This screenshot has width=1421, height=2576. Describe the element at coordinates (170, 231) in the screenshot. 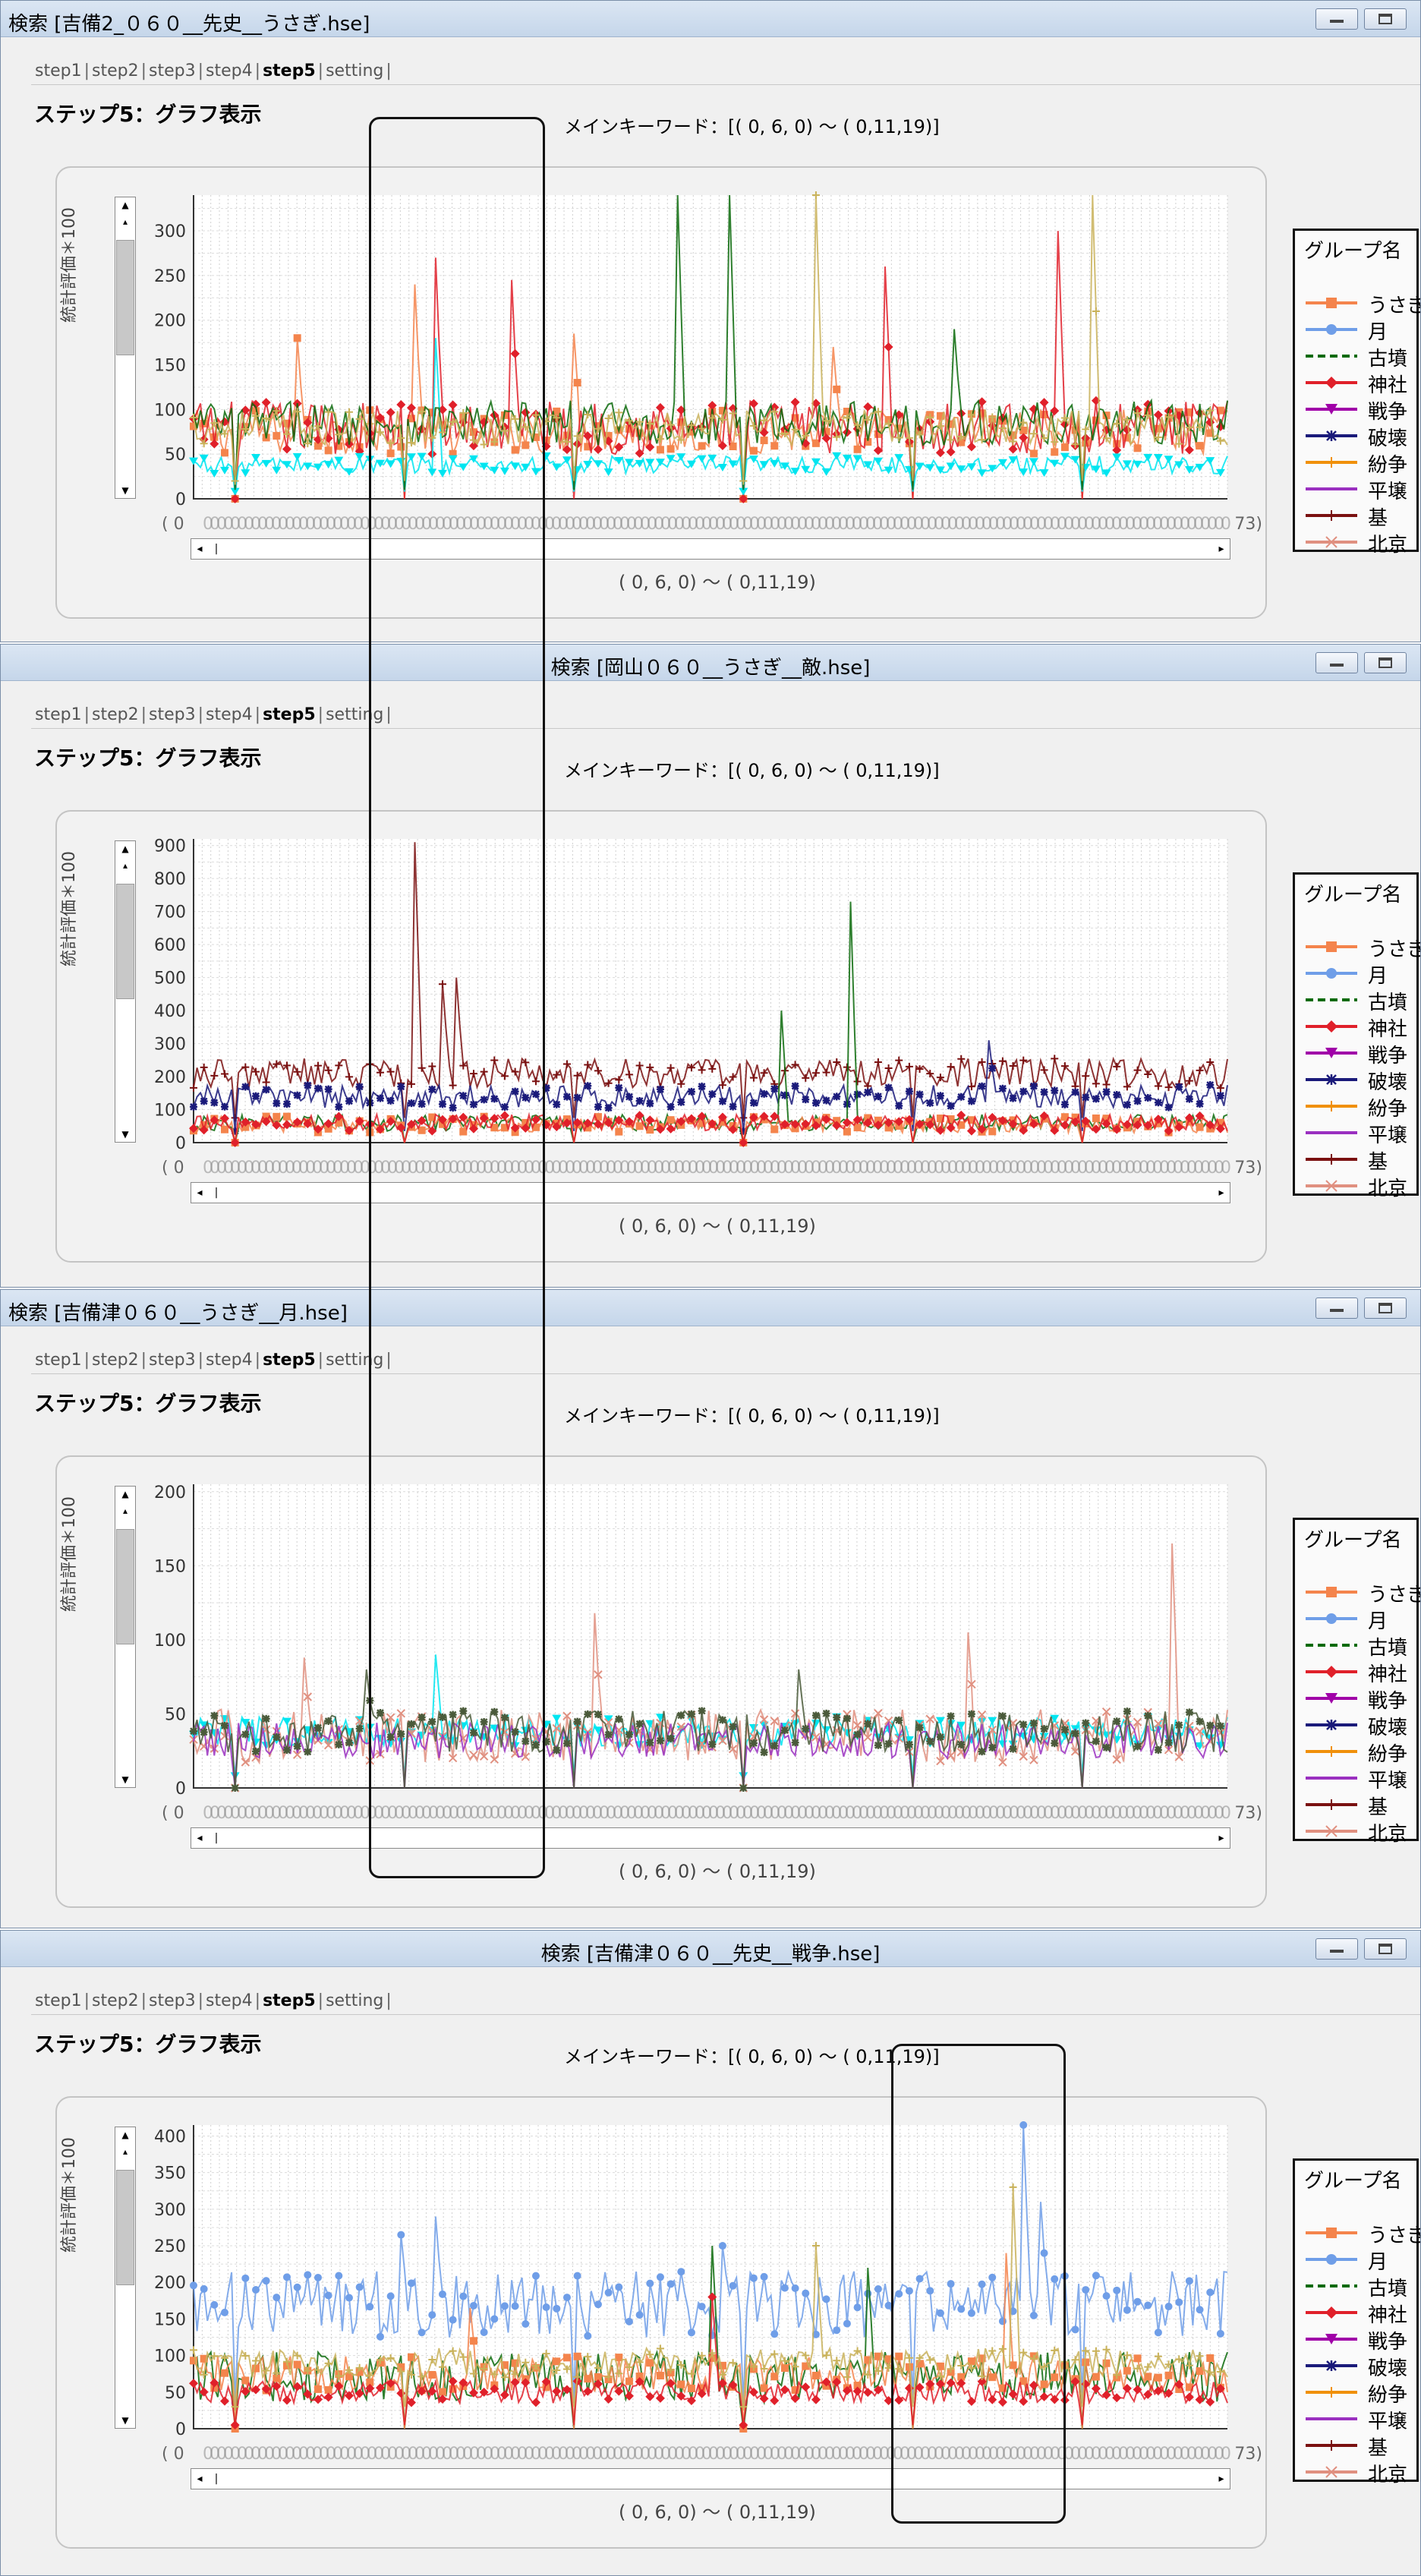

I see `y-tick-label: 300` at that location.